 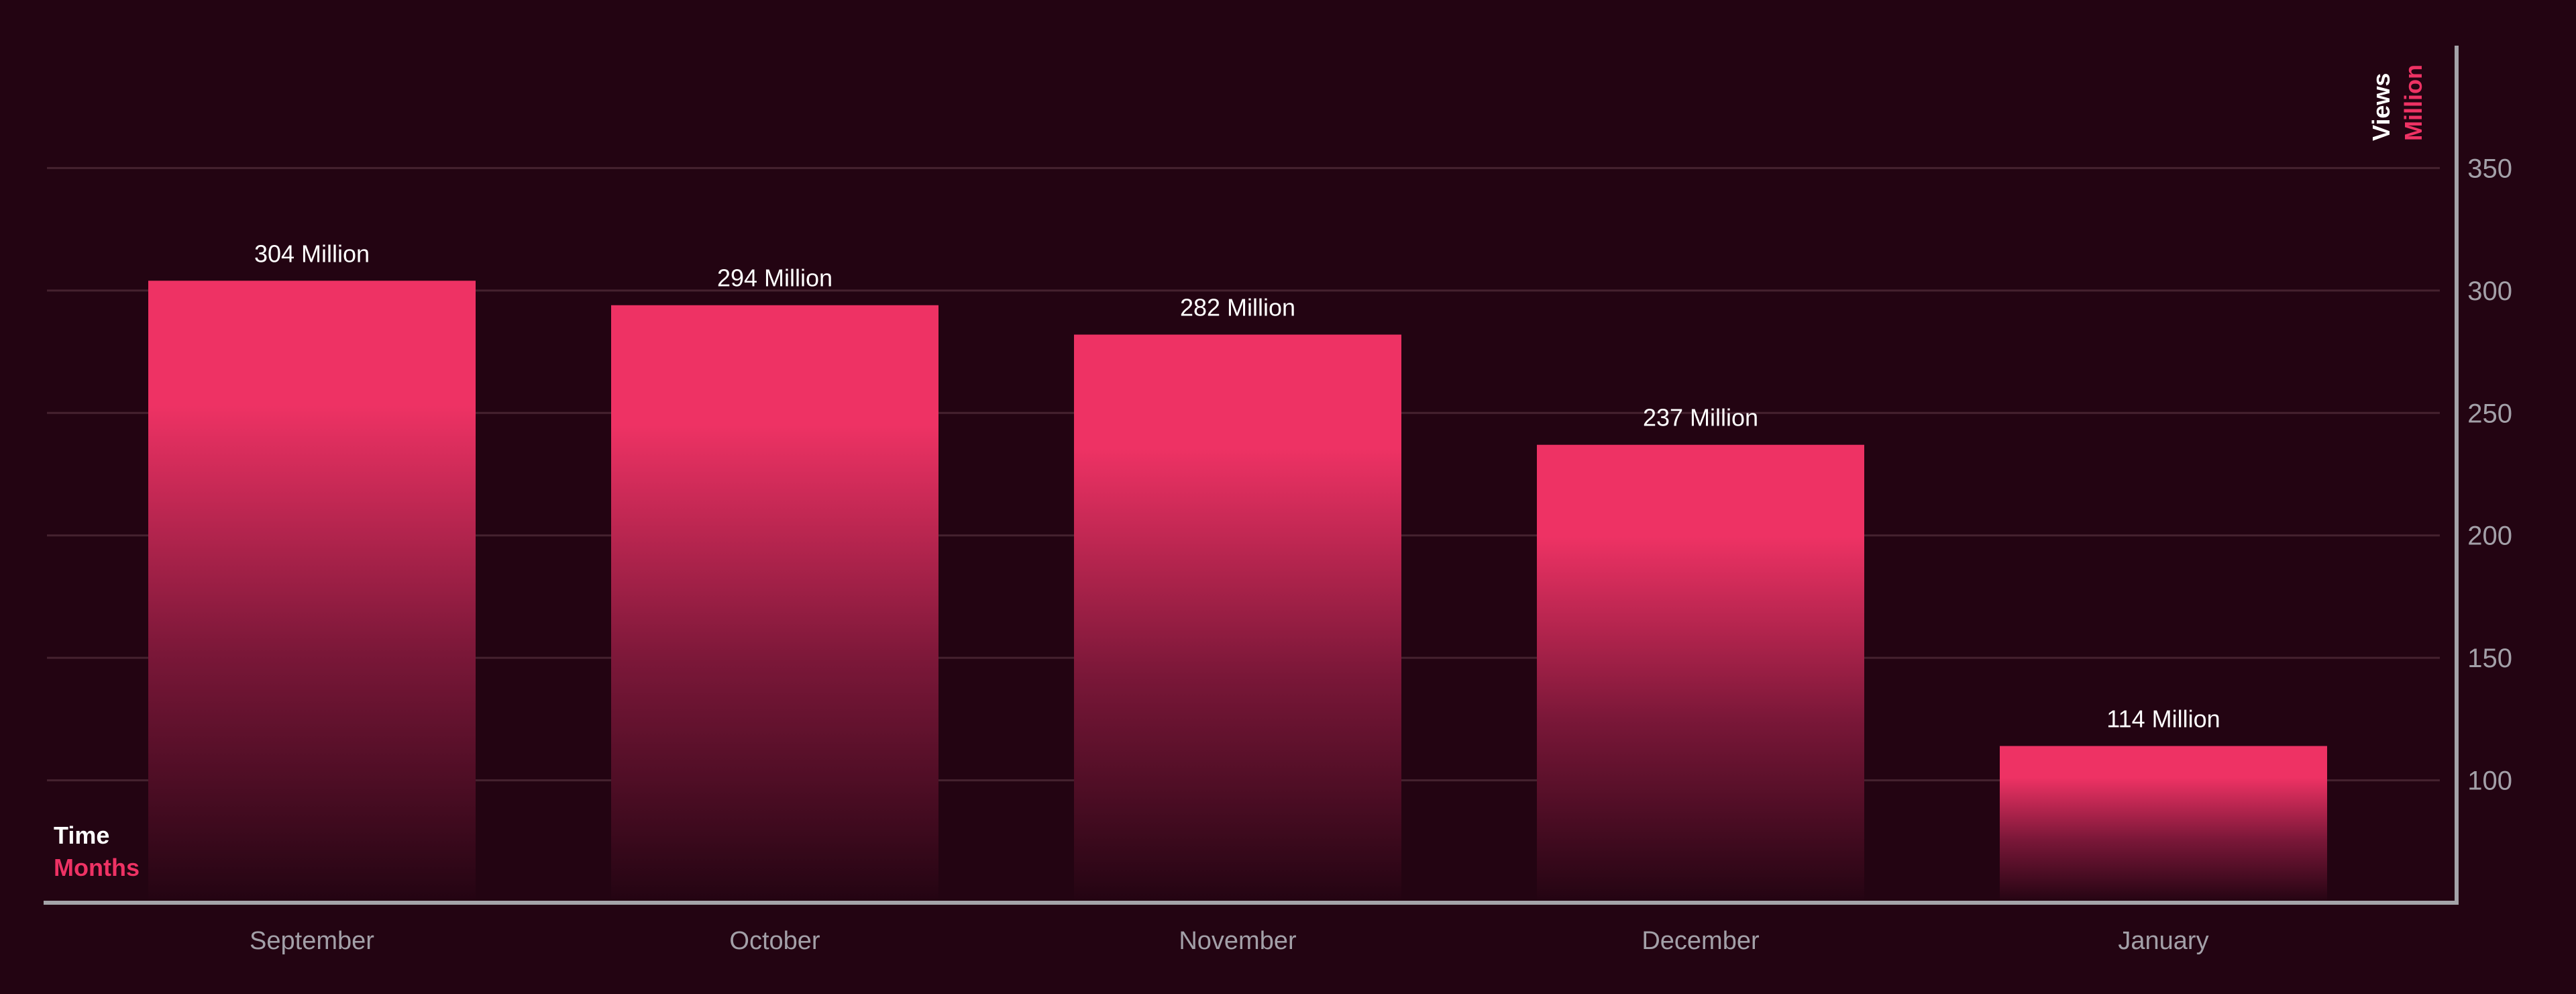 What do you see at coordinates (2489, 536) in the screenshot?
I see `y-tick-label: 200` at bounding box center [2489, 536].